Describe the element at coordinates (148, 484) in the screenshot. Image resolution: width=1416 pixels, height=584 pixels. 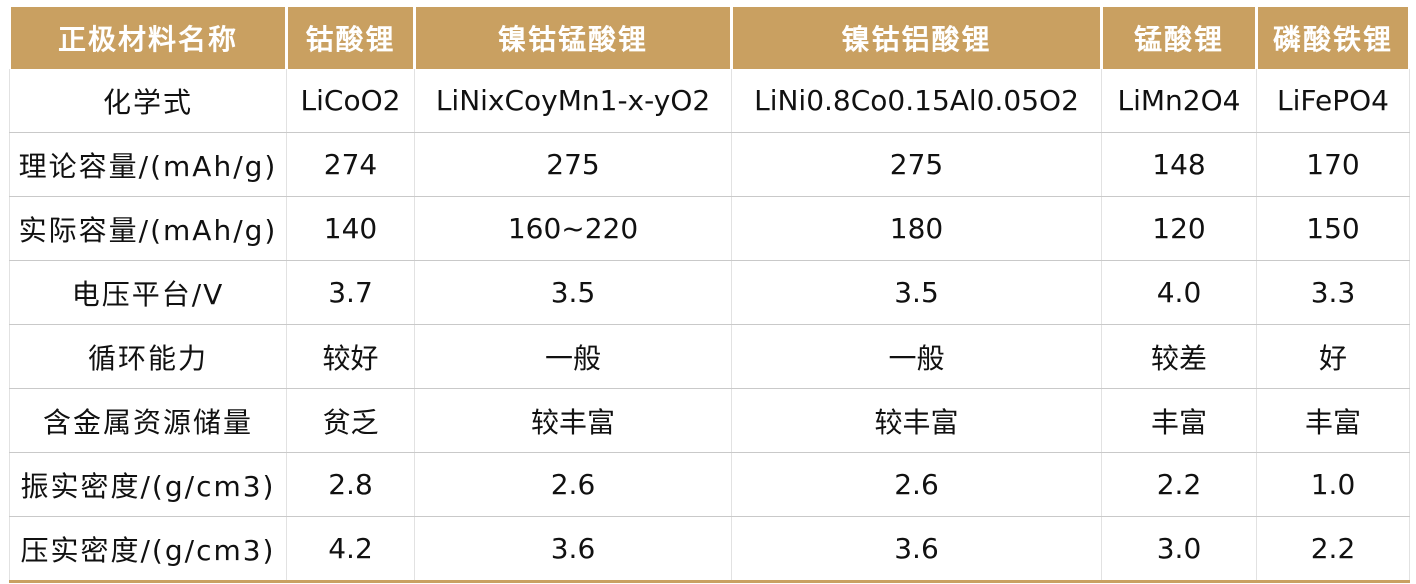
I see `row-label: 振实密度/(g/cm3)` at that location.